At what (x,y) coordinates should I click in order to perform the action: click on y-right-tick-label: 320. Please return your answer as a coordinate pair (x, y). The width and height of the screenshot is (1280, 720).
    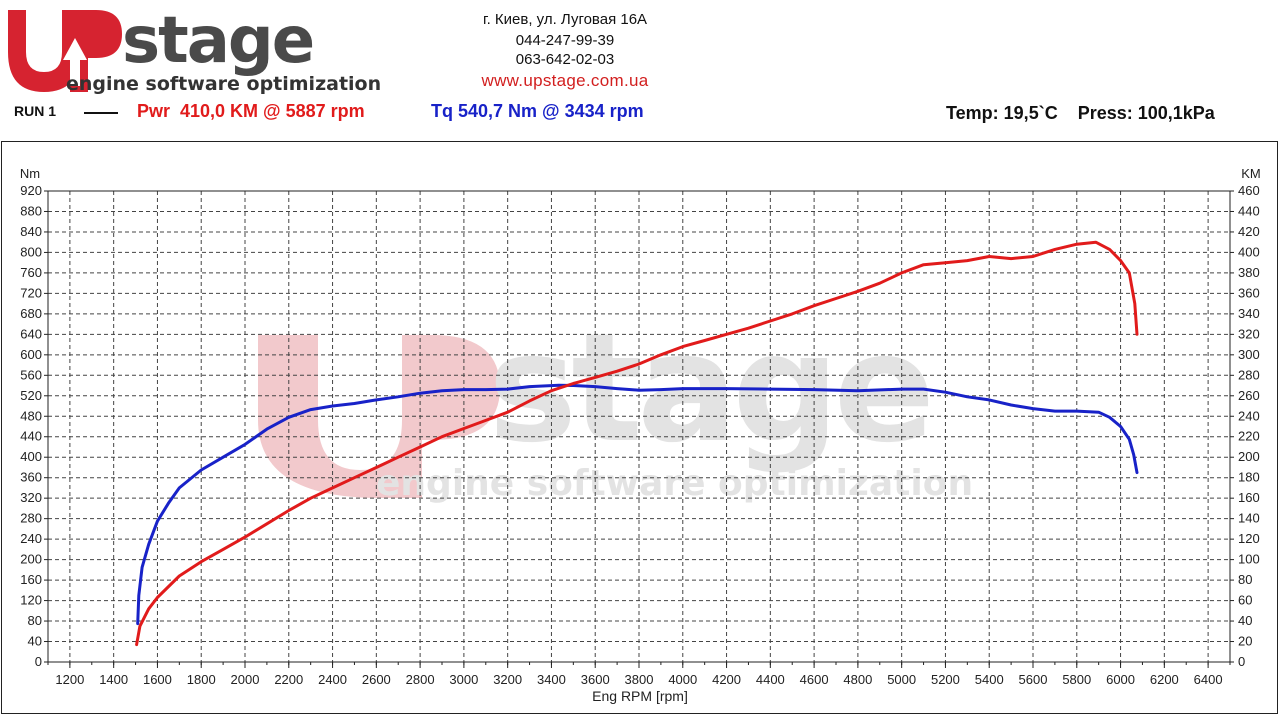
    Looking at the image, I should click on (1249, 333).